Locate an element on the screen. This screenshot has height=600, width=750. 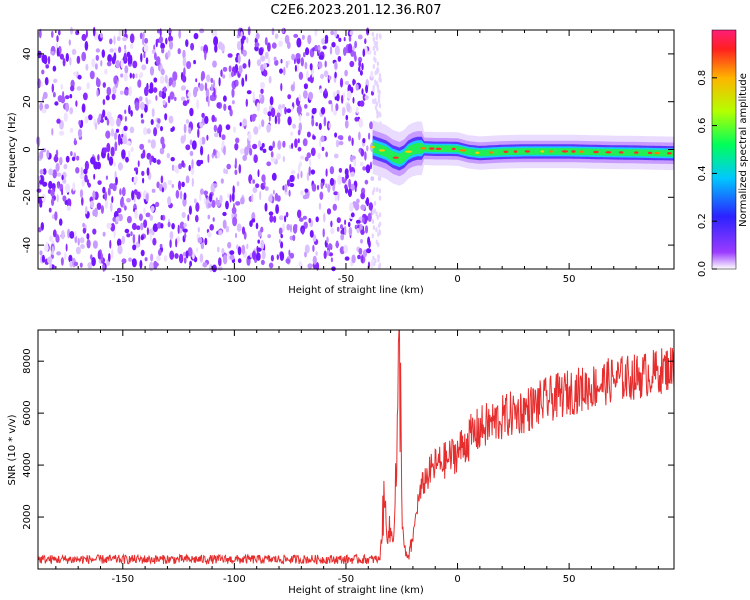
spectrogram-y-axis-label: Frequency (Hz) is located at coordinates (12, 150).